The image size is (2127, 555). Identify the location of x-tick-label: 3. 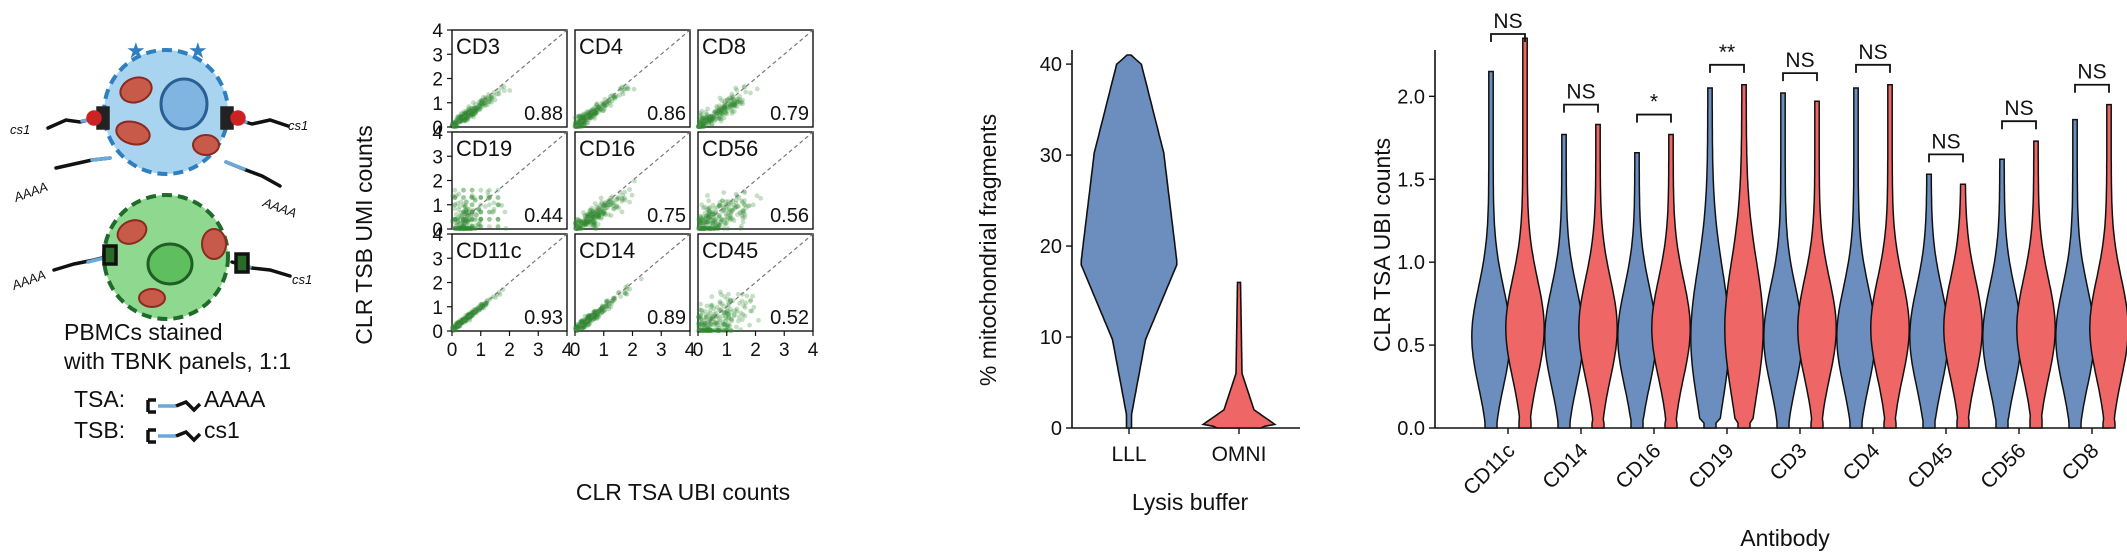
(661, 350).